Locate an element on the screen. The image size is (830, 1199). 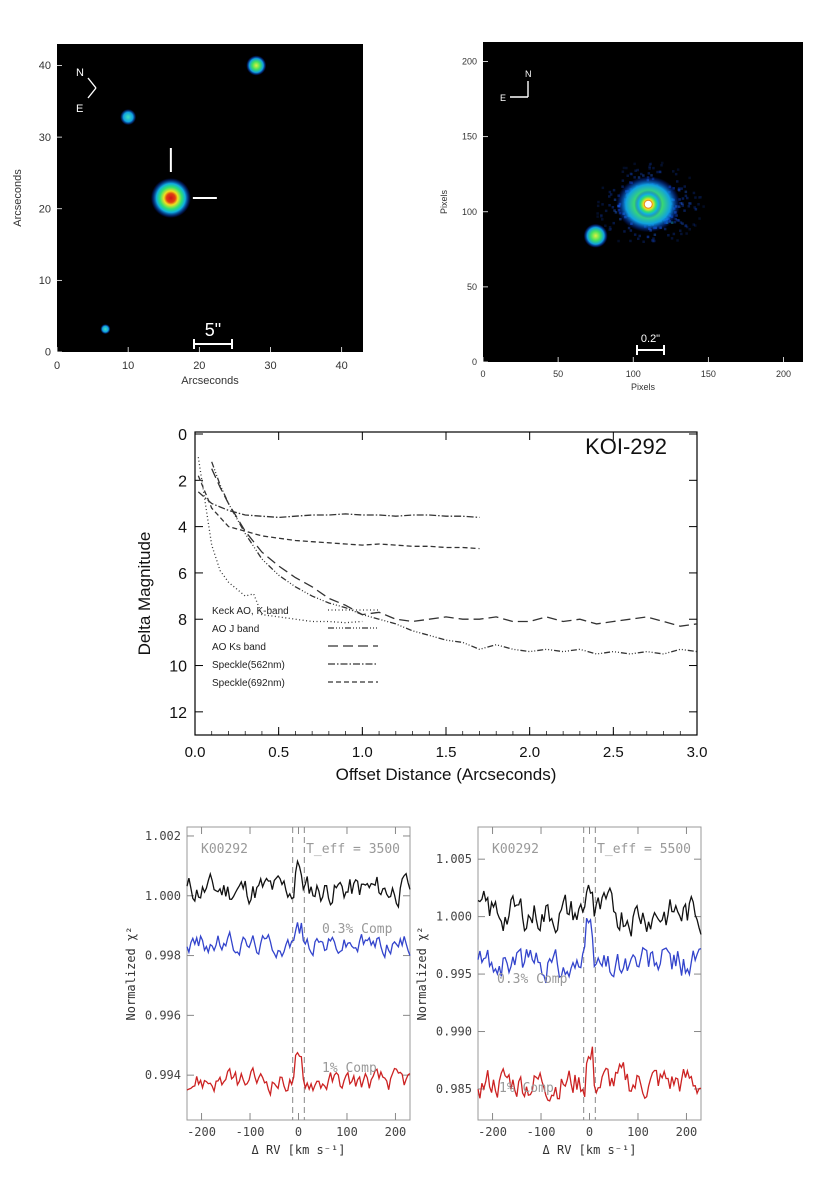
x-tick-label: 10 is located at coordinates (128, 366).